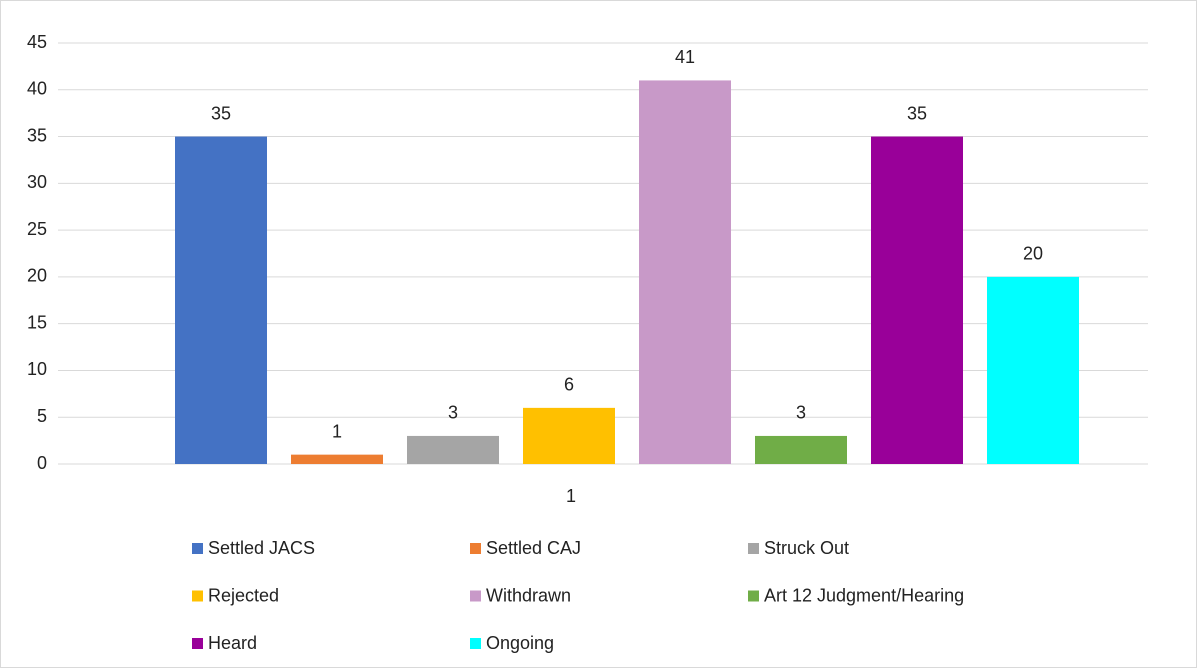 Image resolution: width=1197 pixels, height=668 pixels. Describe the element at coordinates (37, 369) in the screenshot. I see `y-tick-label: 10` at that location.